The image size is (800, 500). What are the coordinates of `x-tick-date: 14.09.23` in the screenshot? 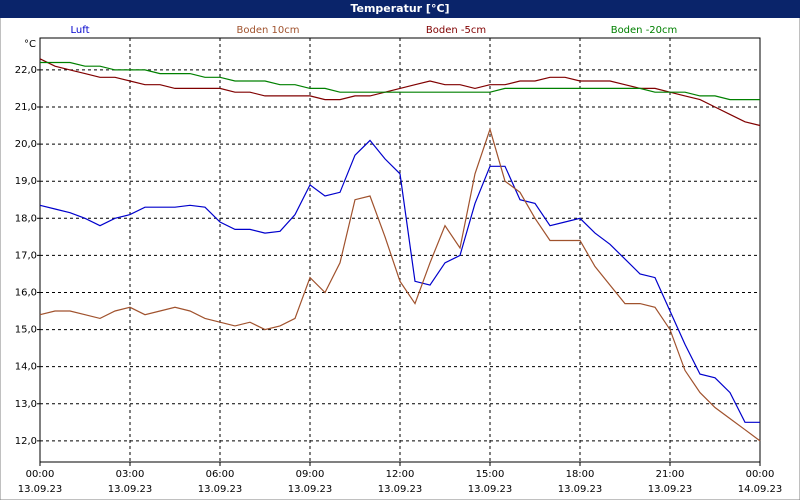 It's located at (760, 489).